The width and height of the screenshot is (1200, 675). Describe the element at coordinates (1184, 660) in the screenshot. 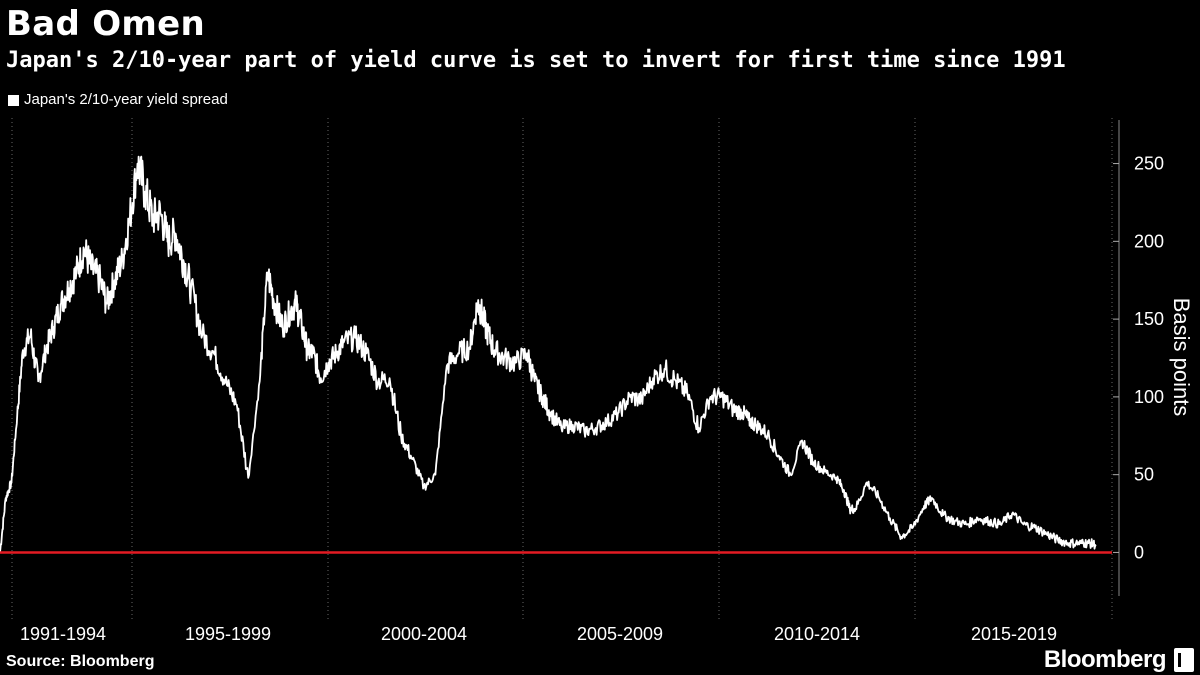

I see `bloomberg-terminal-icon` at that location.